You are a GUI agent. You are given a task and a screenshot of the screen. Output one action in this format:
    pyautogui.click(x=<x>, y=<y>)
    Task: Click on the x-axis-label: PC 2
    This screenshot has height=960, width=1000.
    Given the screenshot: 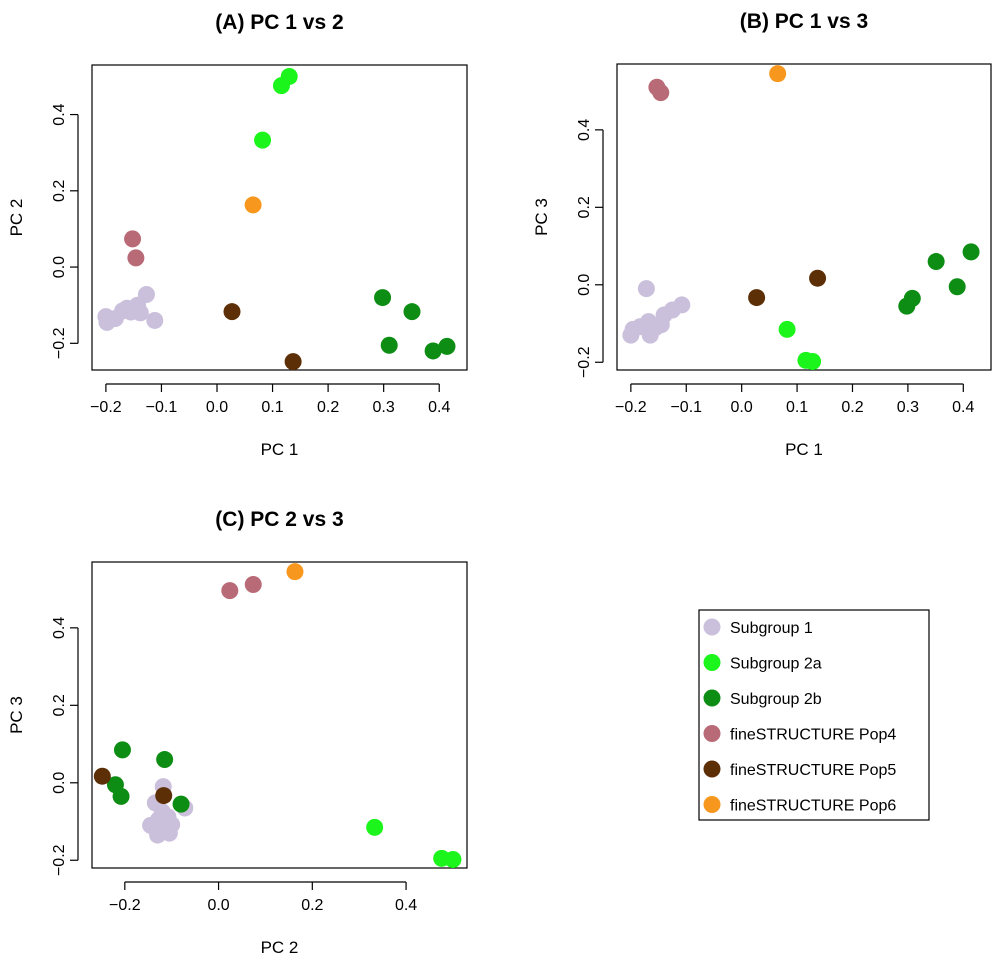 What is the action you would take?
    pyautogui.click(x=280, y=947)
    